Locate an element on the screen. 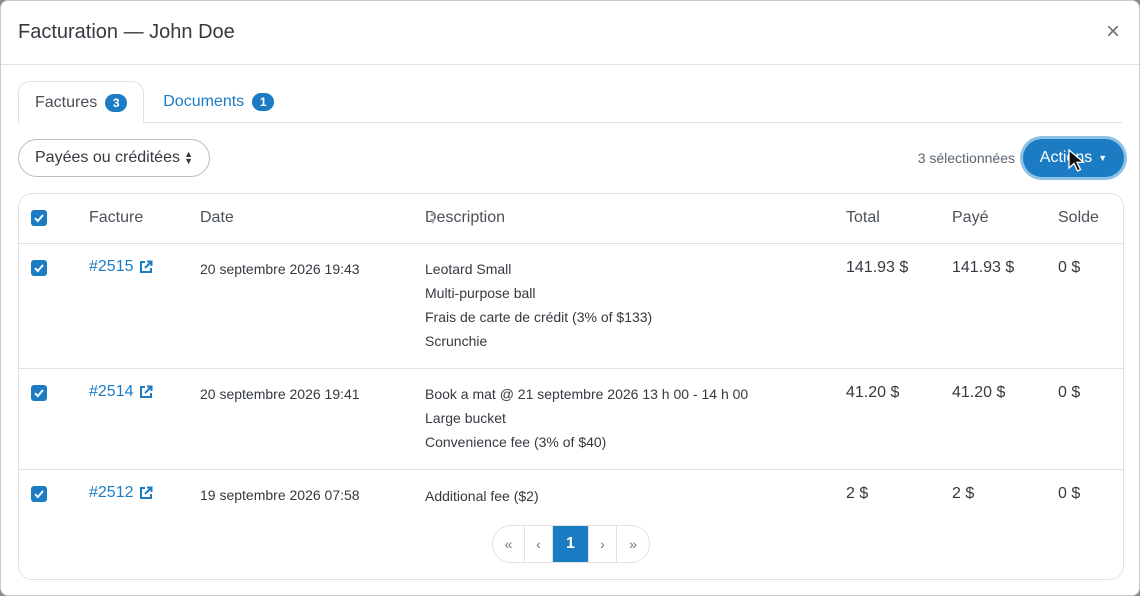  description-line: Scrunchie is located at coordinates (456, 340).